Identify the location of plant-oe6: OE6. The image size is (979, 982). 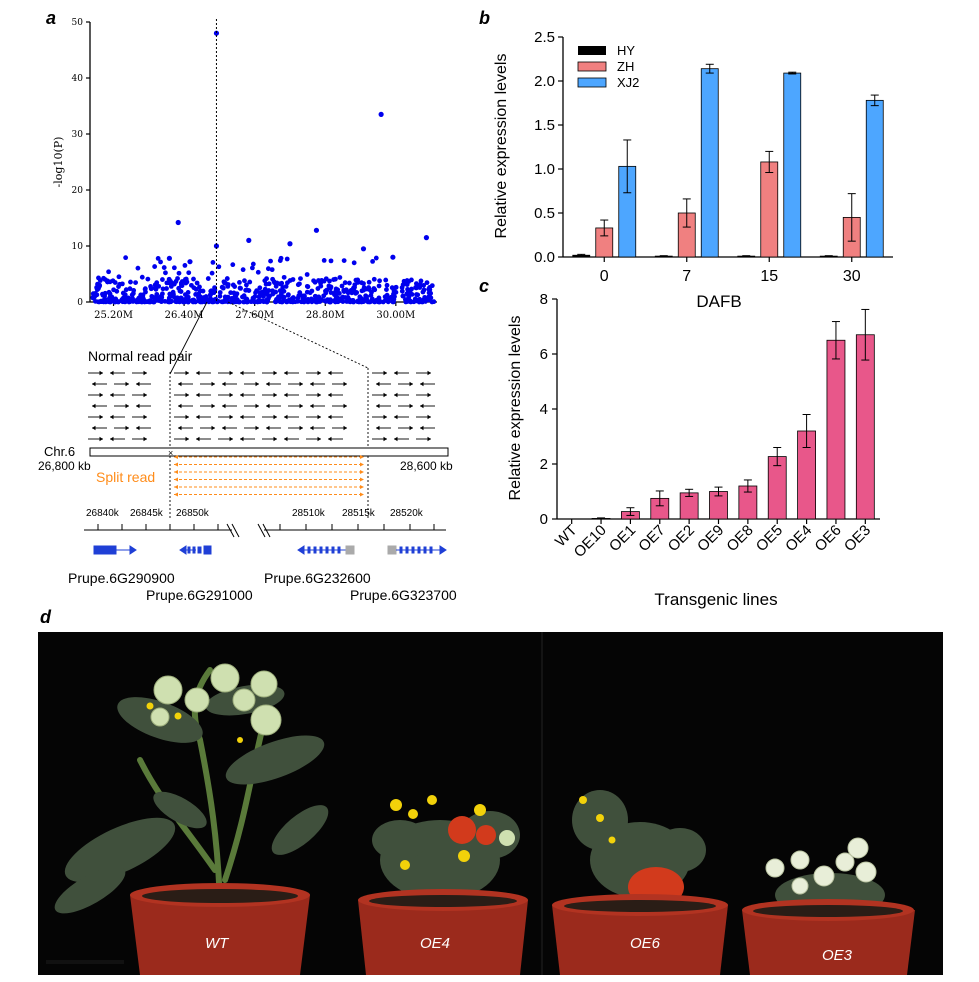
(640, 882).